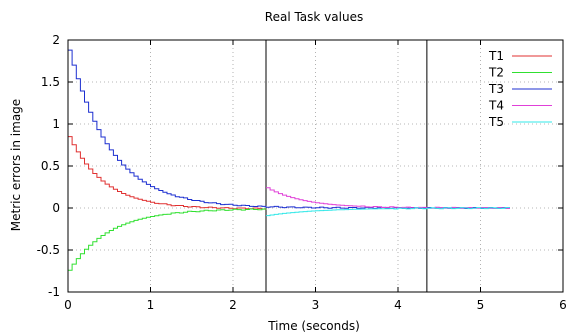 The height and width of the screenshot is (335, 567). Describe the element at coordinates (233, 305) in the screenshot. I see `x-tick-label: 2` at that location.